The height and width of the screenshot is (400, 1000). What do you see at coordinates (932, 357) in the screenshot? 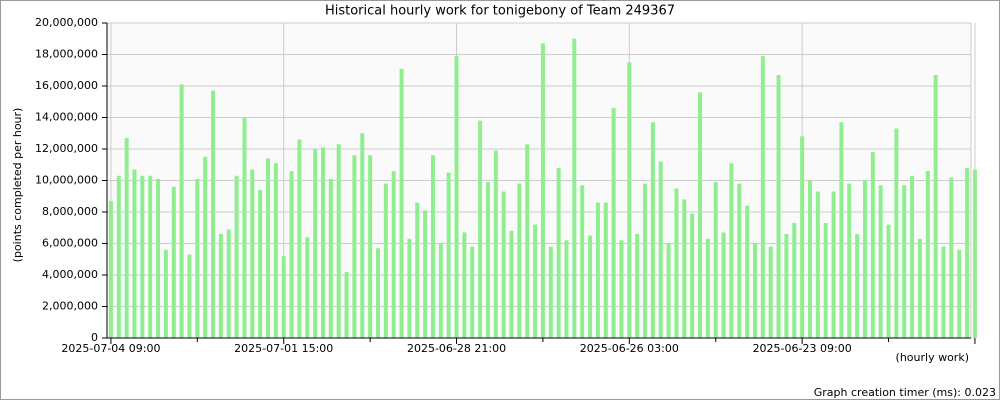
I see `x-axis-label: (hourly work)` at bounding box center [932, 357].